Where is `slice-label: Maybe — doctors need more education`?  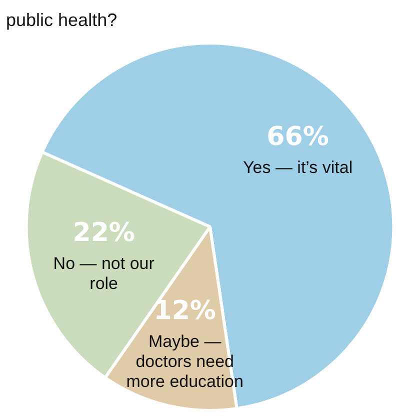
slice-label: Maybe — doctors need more education is located at coordinates (185, 361).